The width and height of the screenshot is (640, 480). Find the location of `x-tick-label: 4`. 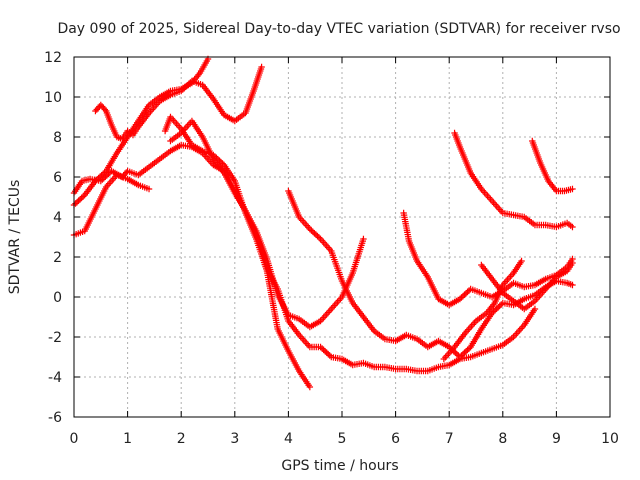

x-tick-label: 4 is located at coordinates (288, 439).